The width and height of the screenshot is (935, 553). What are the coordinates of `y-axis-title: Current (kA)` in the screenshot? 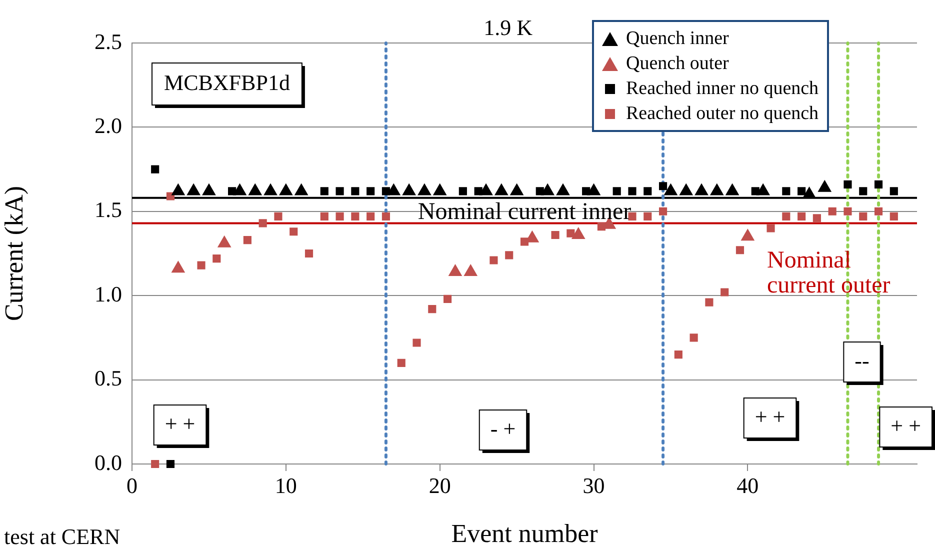 It's located at (14, 254).